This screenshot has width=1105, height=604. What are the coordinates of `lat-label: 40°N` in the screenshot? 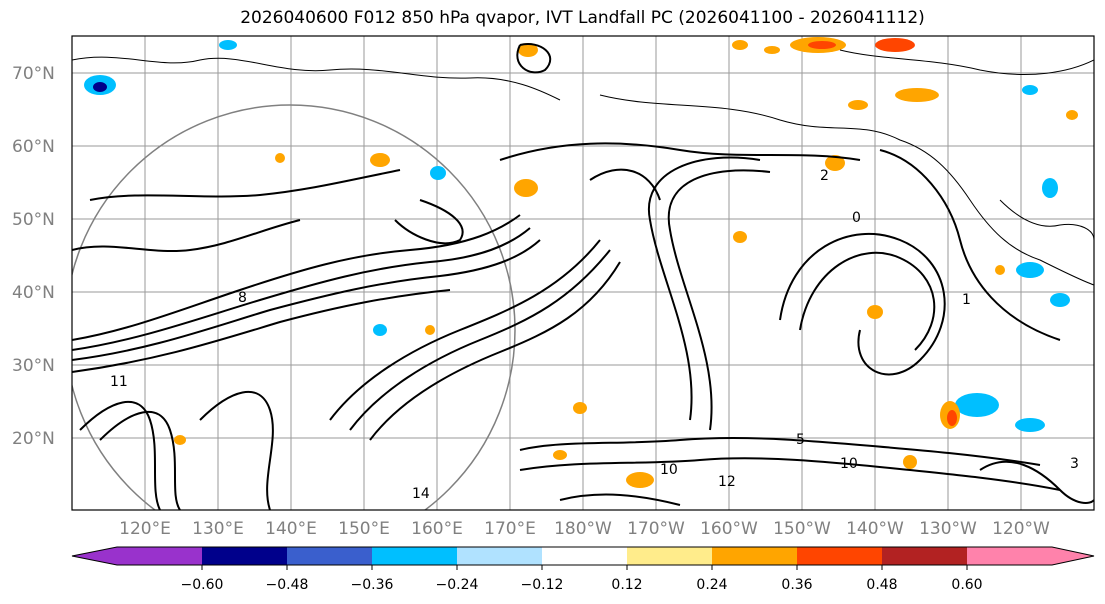 It's located at (33, 293).